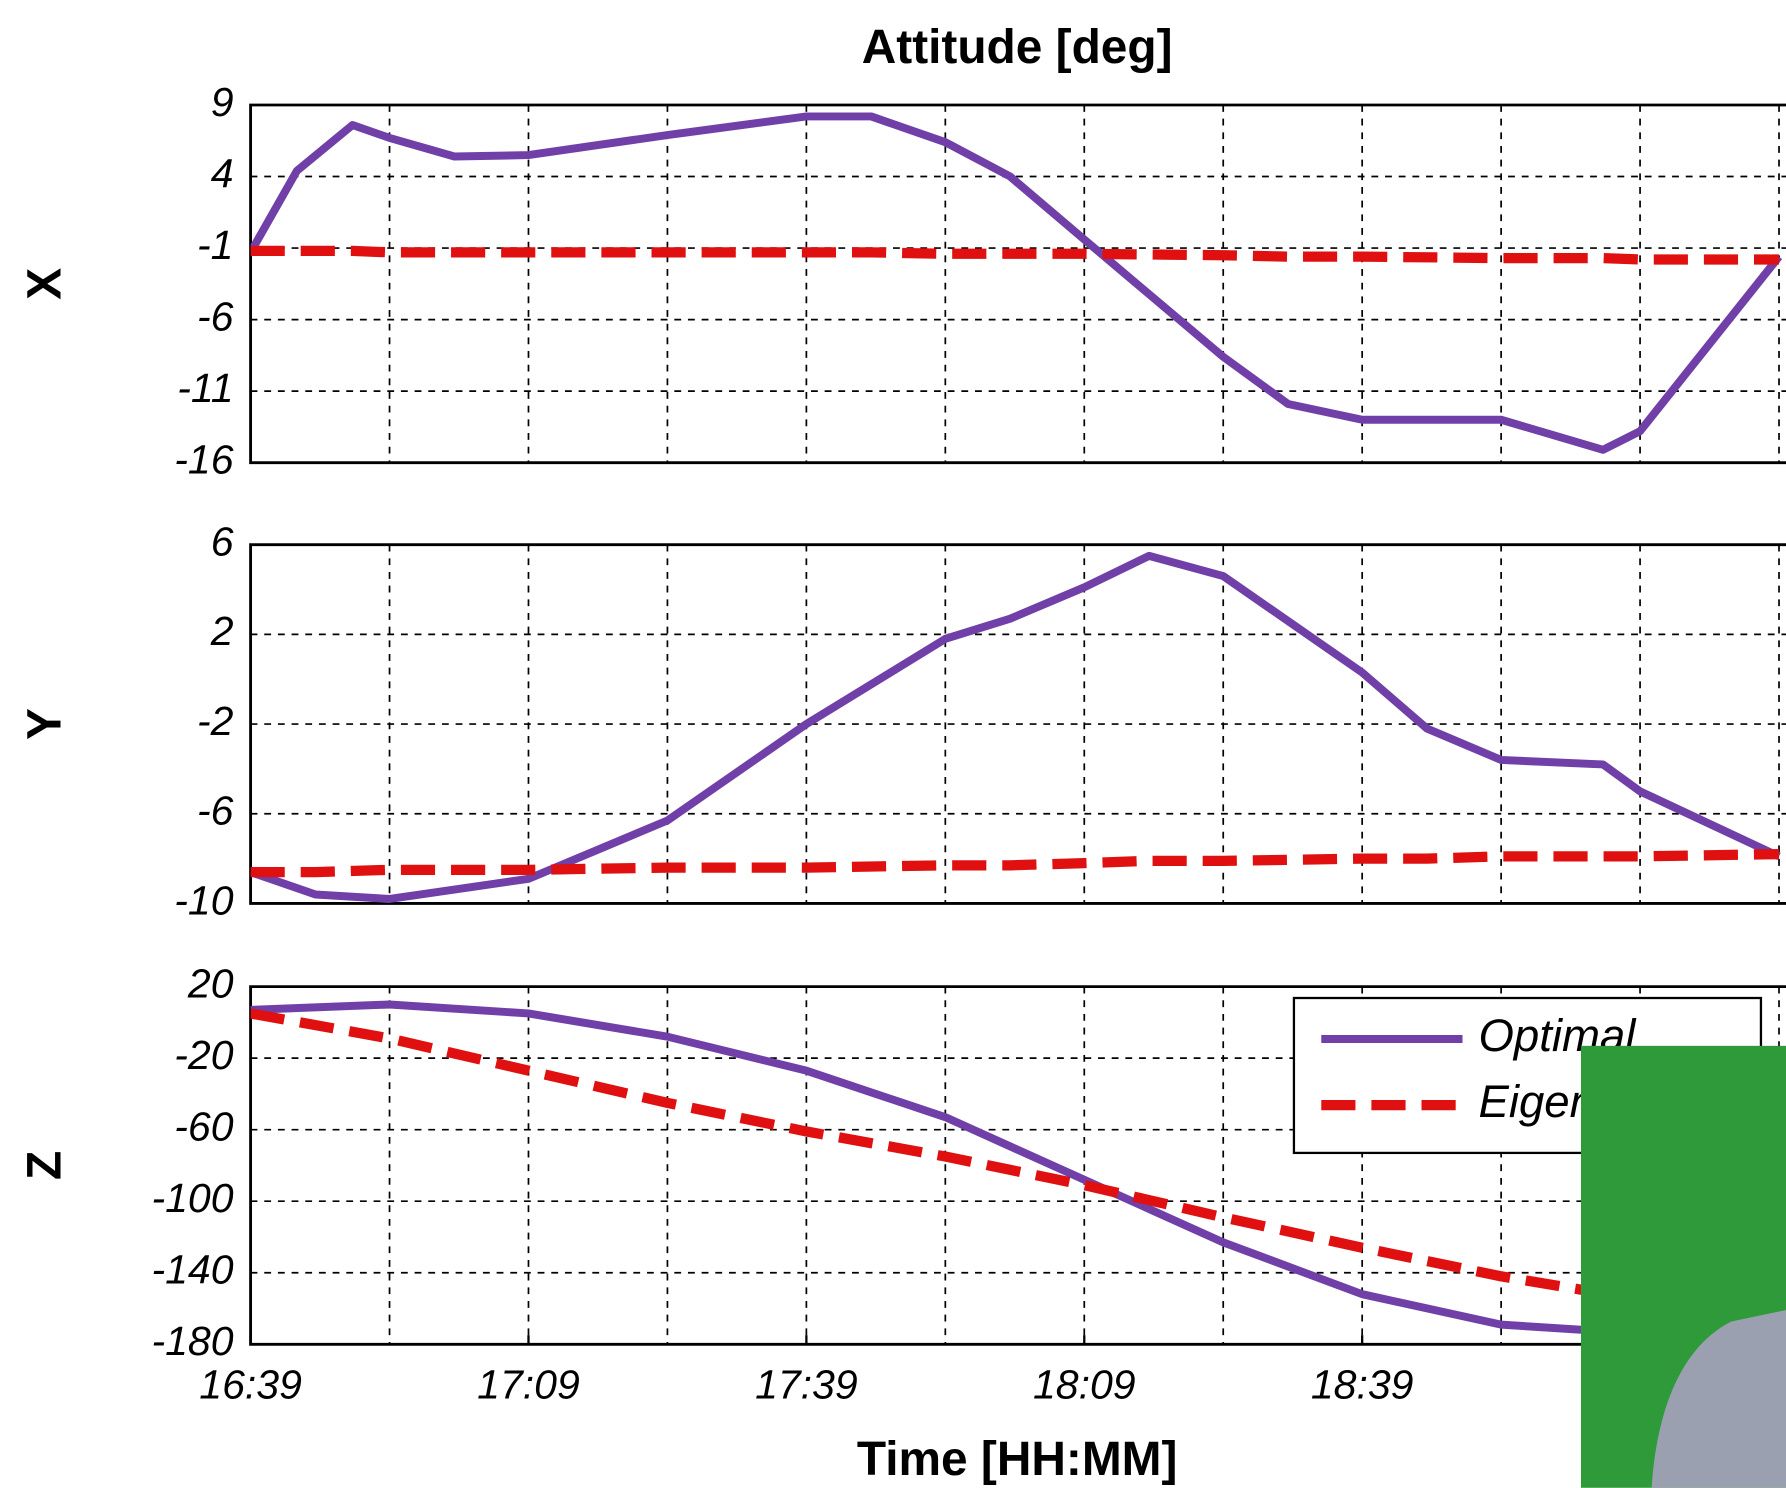  I want to click on x-tick-label: 18:09, so click(1084, 1384).